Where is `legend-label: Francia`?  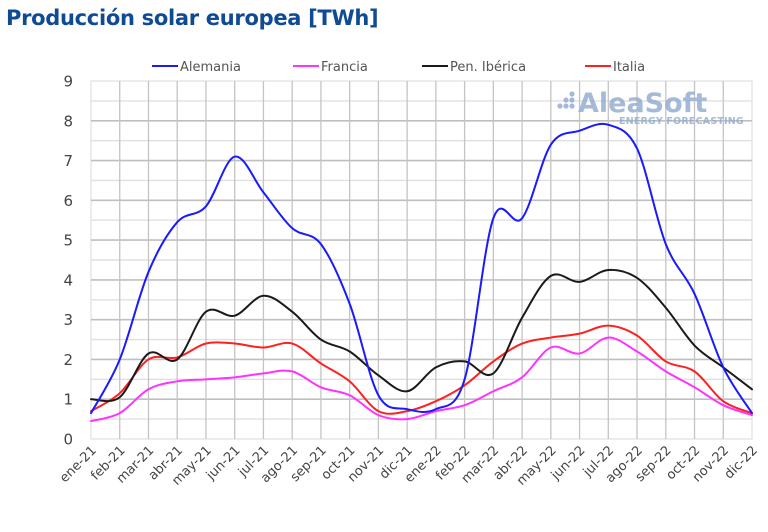 legend-label: Francia is located at coordinates (344, 67).